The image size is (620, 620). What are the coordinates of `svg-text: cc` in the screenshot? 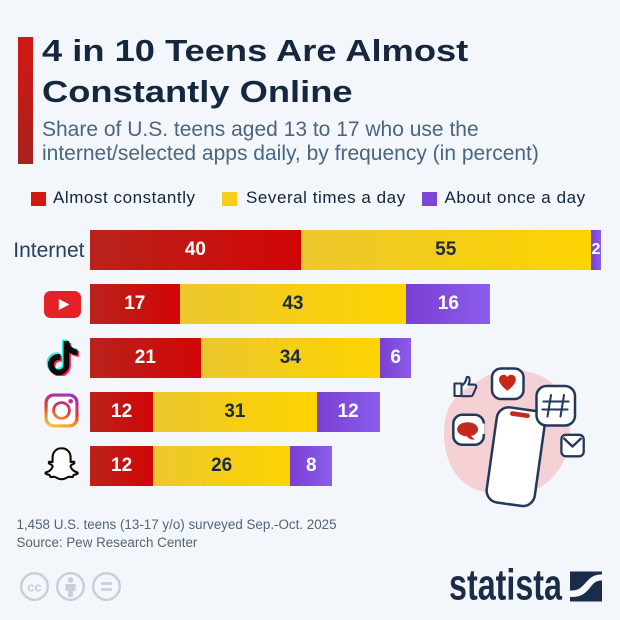 It's located at (34, 586).